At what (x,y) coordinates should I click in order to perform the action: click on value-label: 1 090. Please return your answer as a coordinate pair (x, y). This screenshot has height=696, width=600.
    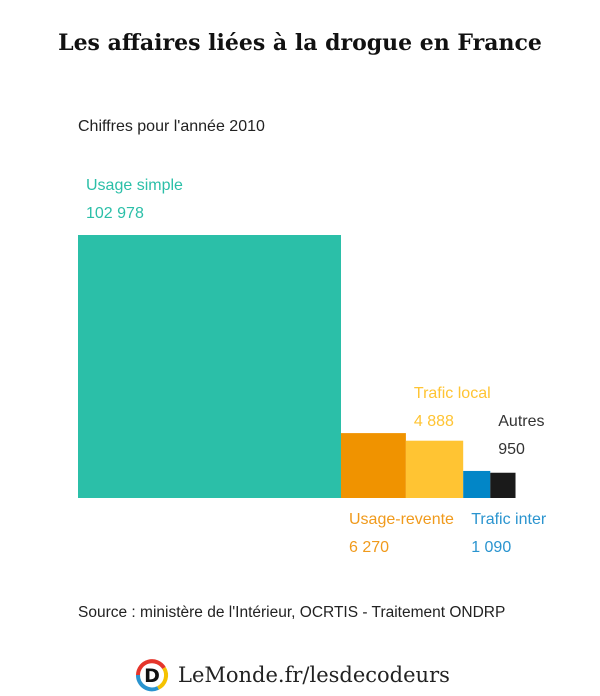
    Looking at the image, I should click on (491, 547).